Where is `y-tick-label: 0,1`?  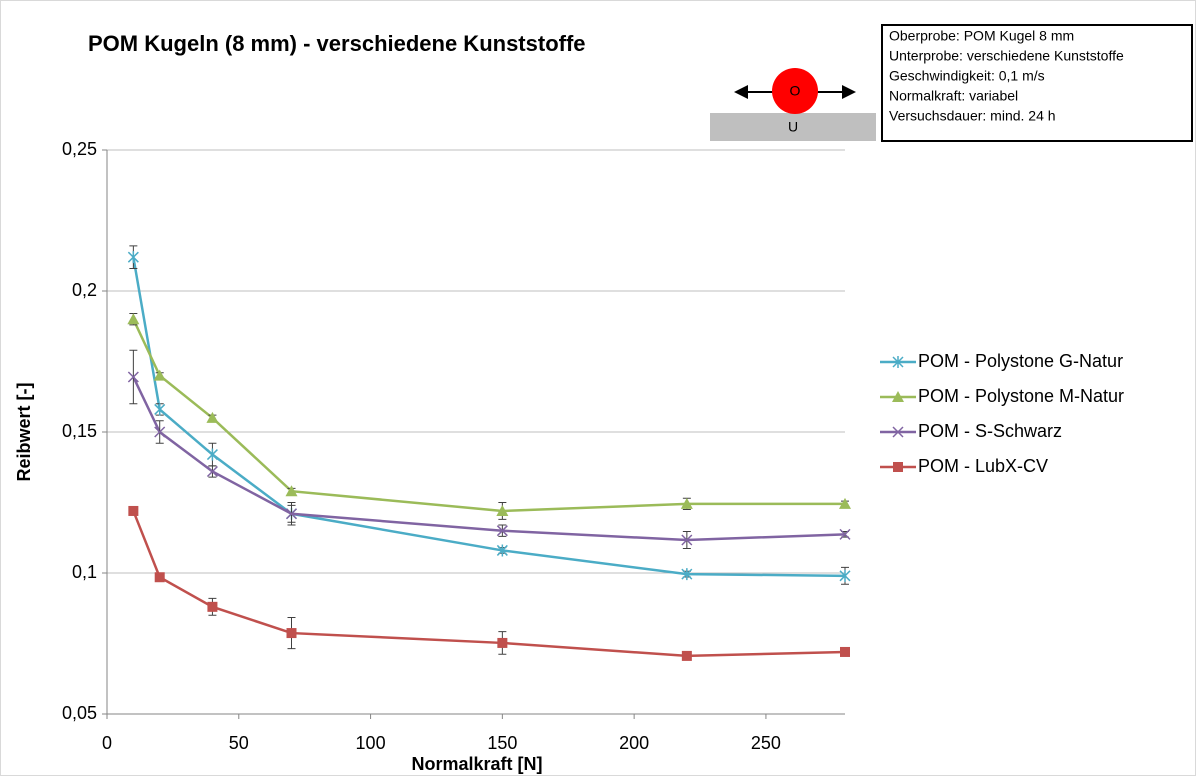
y-tick-label: 0,1 is located at coordinates (84, 572).